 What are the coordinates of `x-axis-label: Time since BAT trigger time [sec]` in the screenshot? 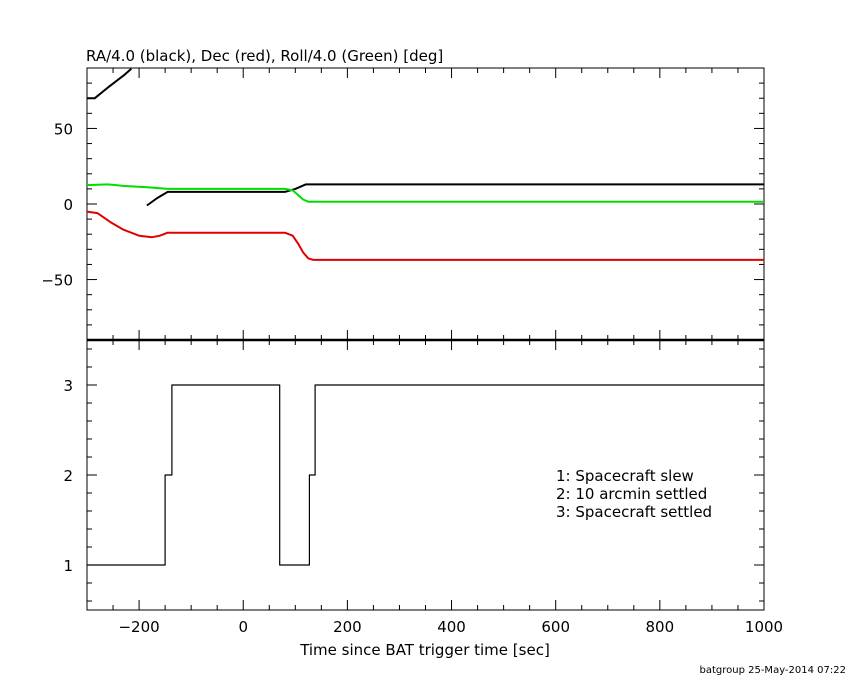 It's located at (424, 650).